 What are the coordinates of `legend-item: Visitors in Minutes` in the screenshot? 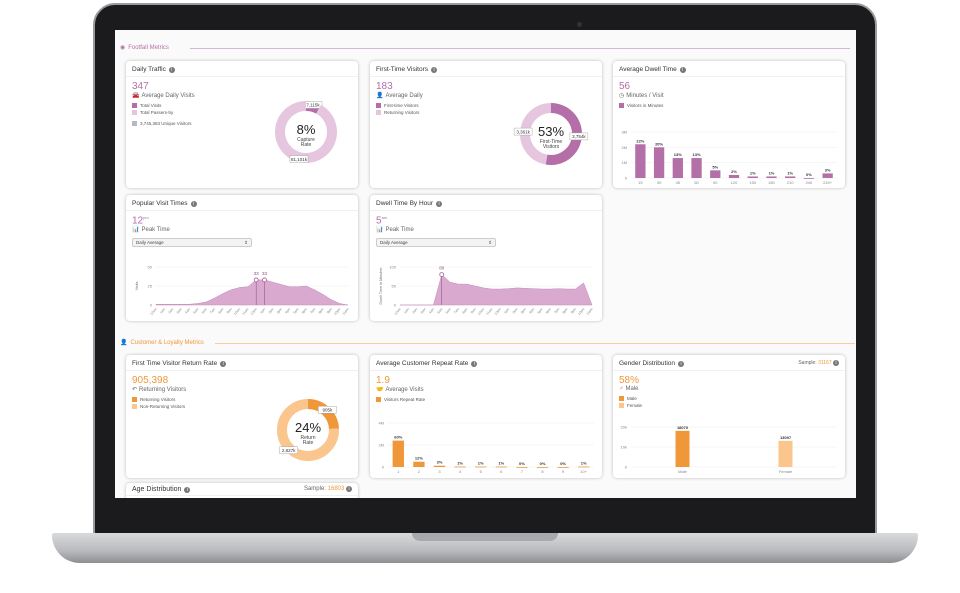 It's located at (645, 105).